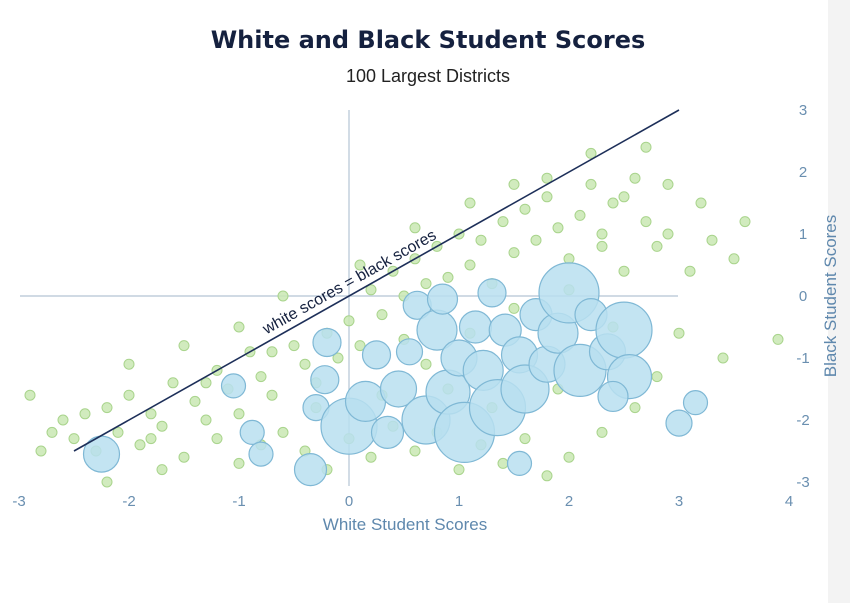 This screenshot has width=850, height=603. I want to click on y-tick-label-3: 0, so click(803, 296).